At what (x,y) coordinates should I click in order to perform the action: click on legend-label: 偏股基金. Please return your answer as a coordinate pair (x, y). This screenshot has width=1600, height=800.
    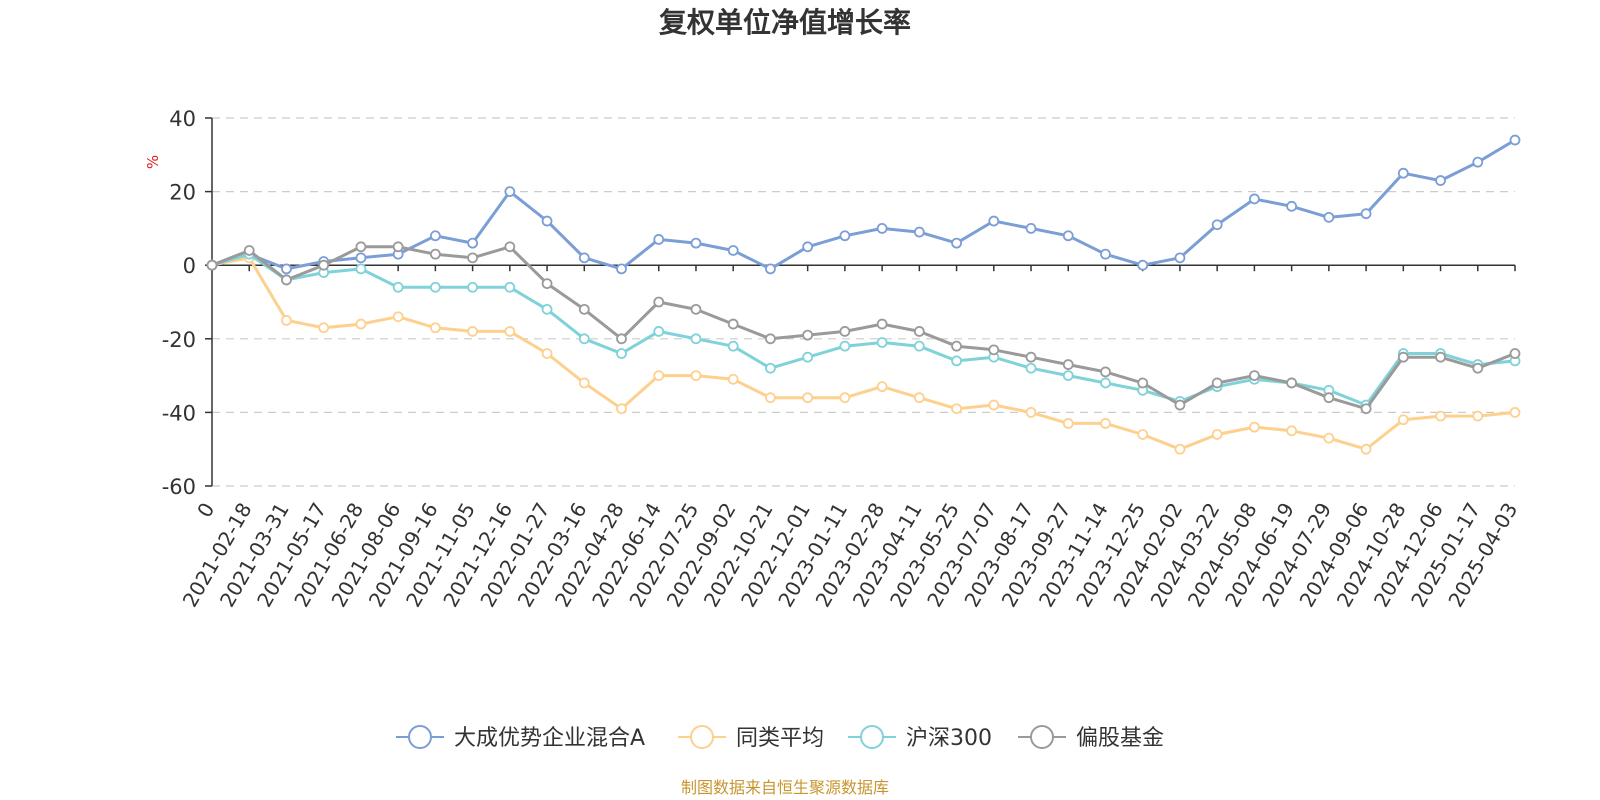
    Looking at the image, I should click on (1120, 738).